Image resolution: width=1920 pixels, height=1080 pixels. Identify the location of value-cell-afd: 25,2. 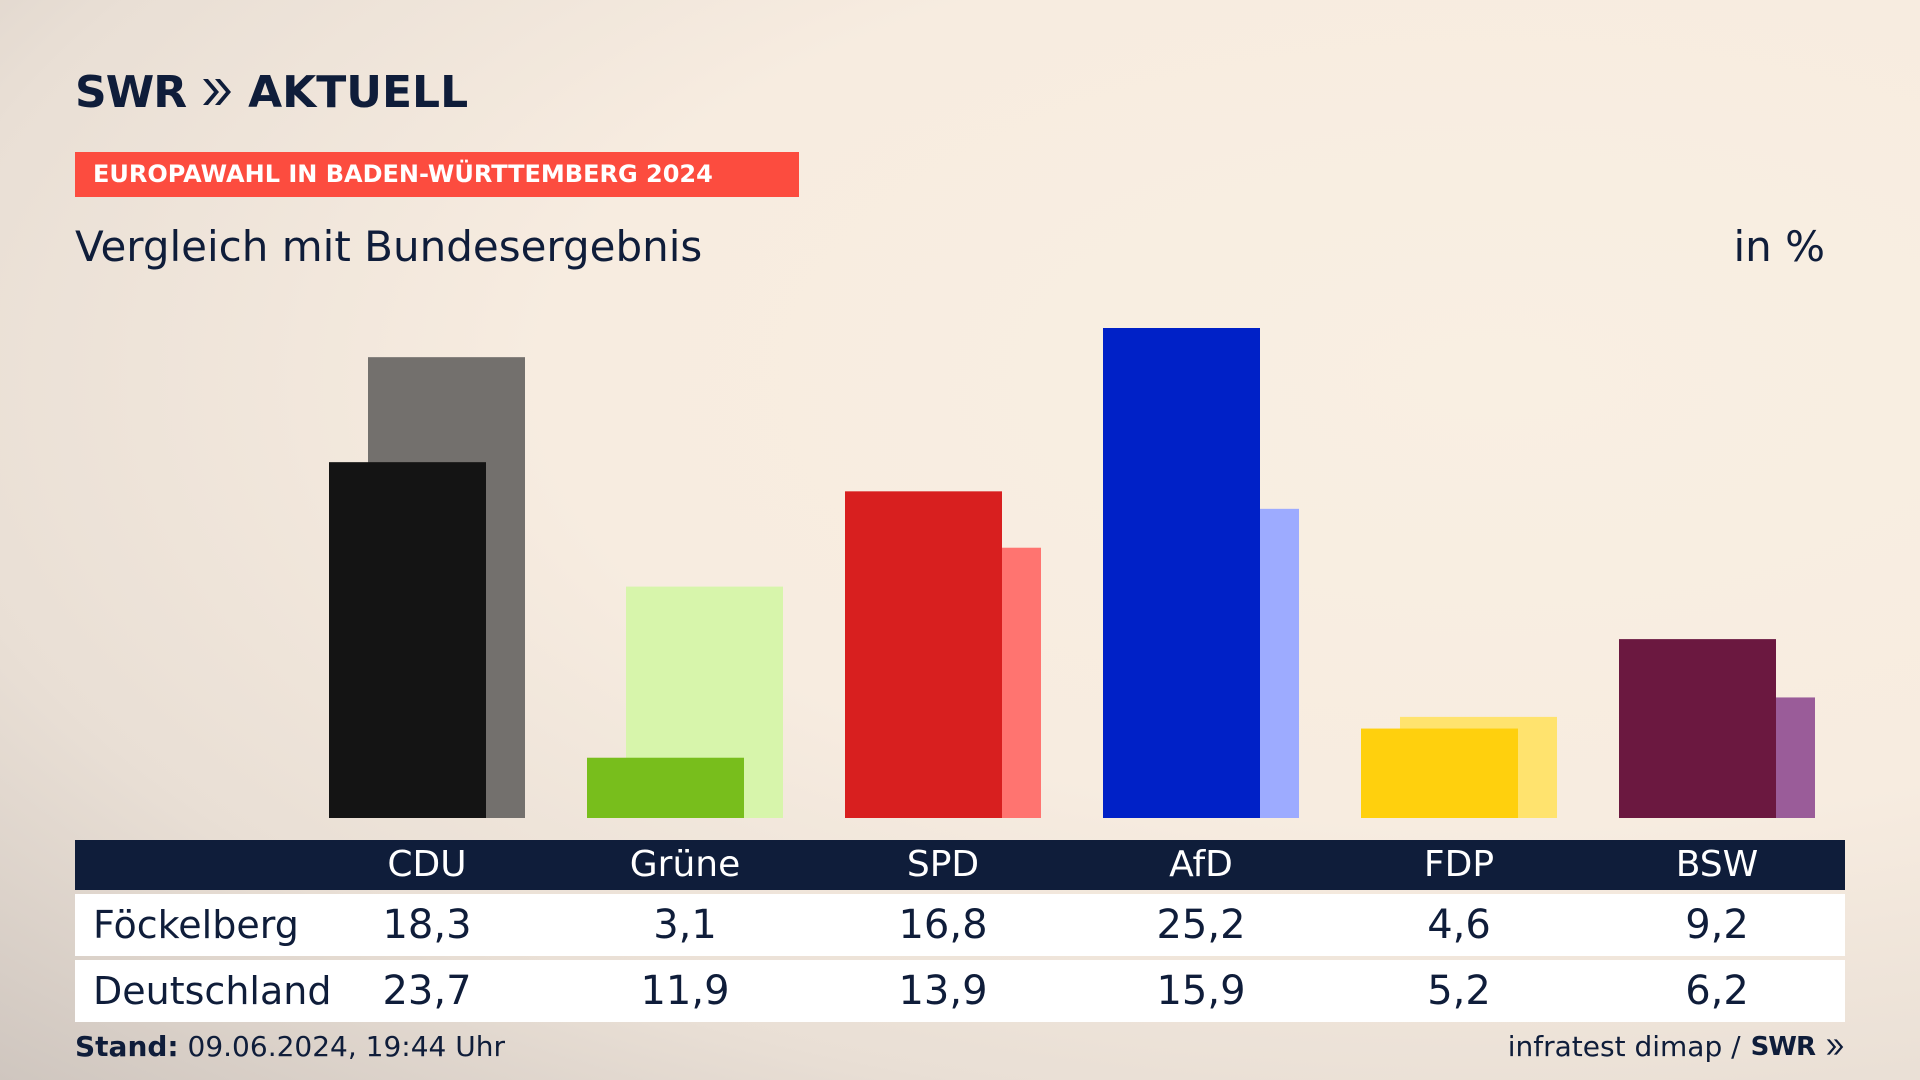
(1201, 925).